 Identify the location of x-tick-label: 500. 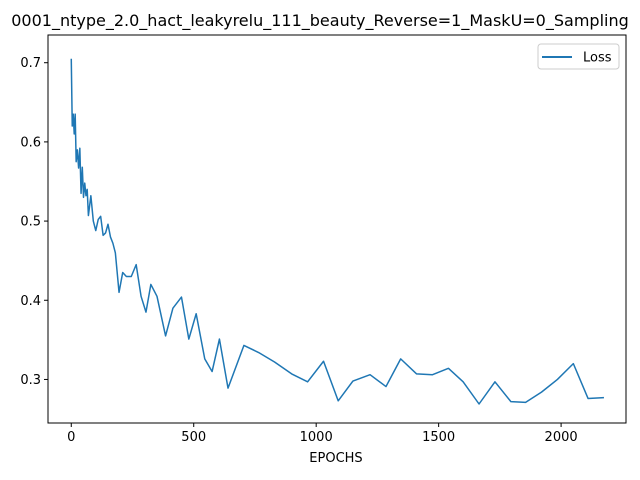
(193, 437).